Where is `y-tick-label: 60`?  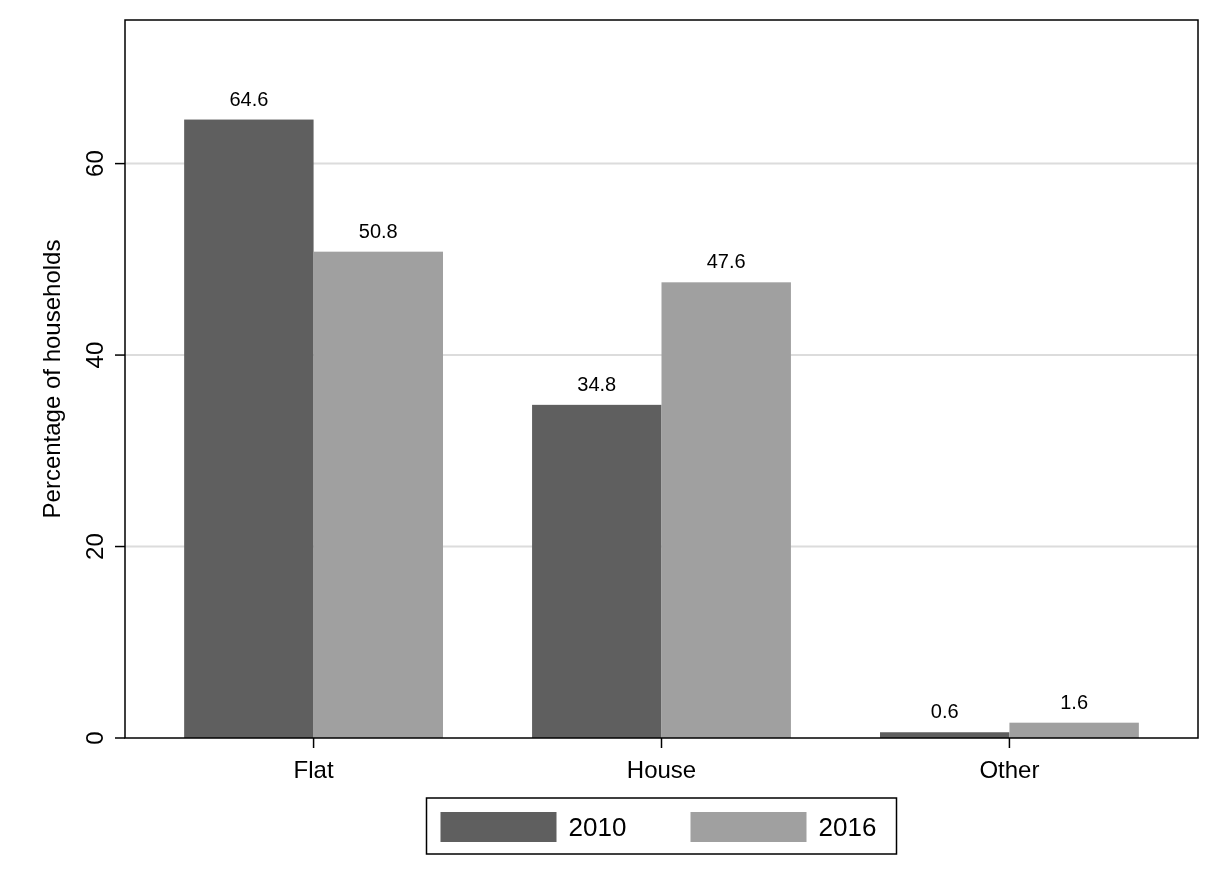 y-tick-label: 60 is located at coordinates (94, 163).